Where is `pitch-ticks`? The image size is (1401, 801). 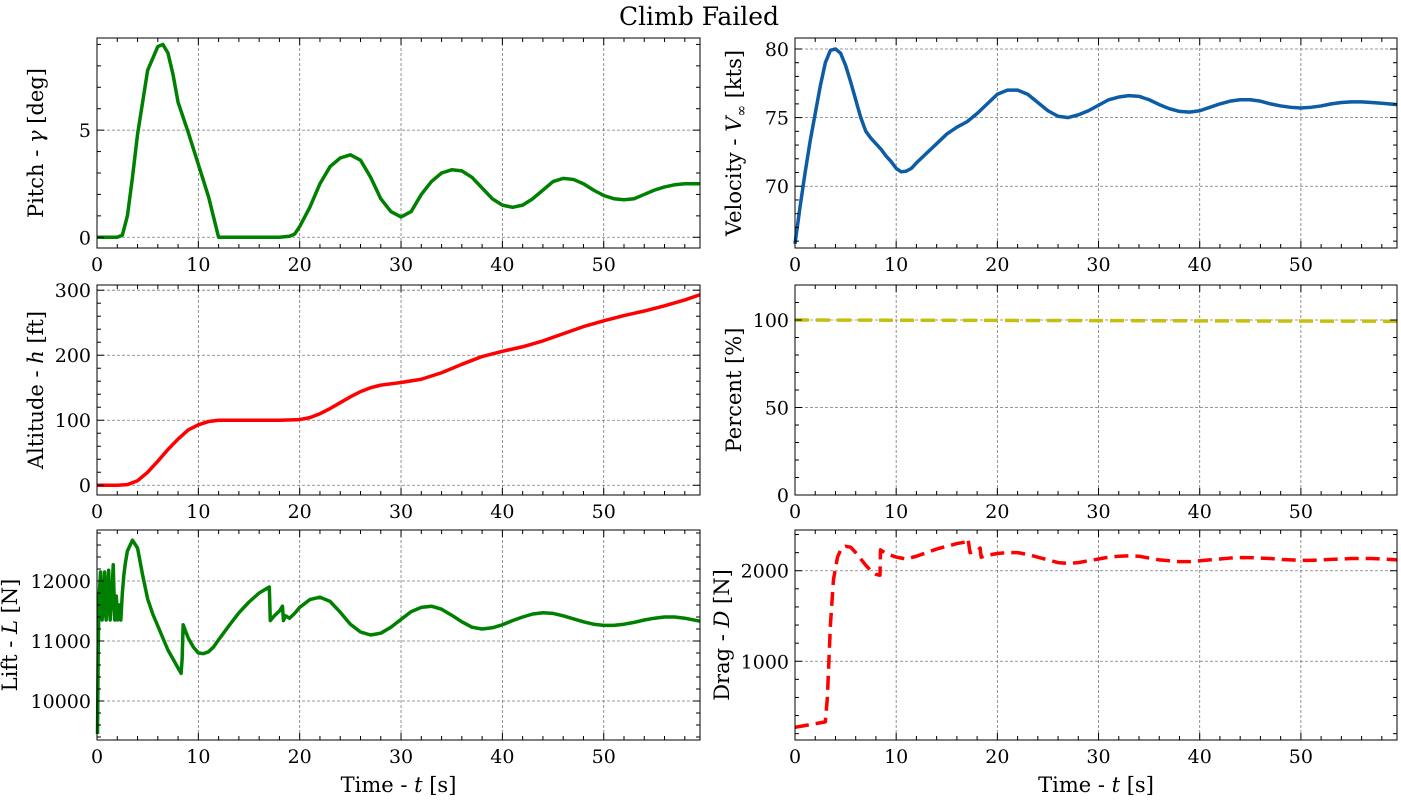 pitch-ticks is located at coordinates (398, 143).